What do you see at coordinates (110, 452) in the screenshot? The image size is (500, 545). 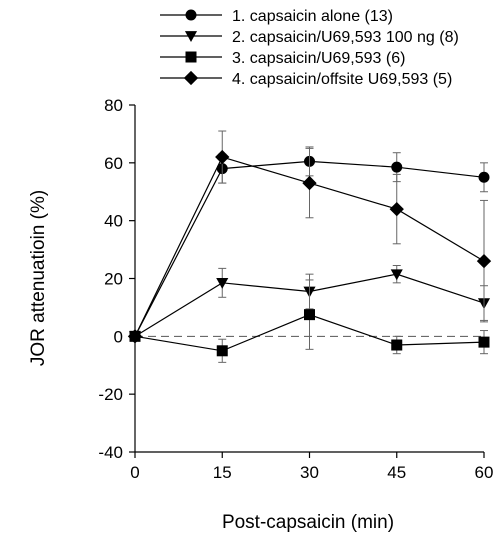 I see `y-tick-label: -40` at bounding box center [110, 452].